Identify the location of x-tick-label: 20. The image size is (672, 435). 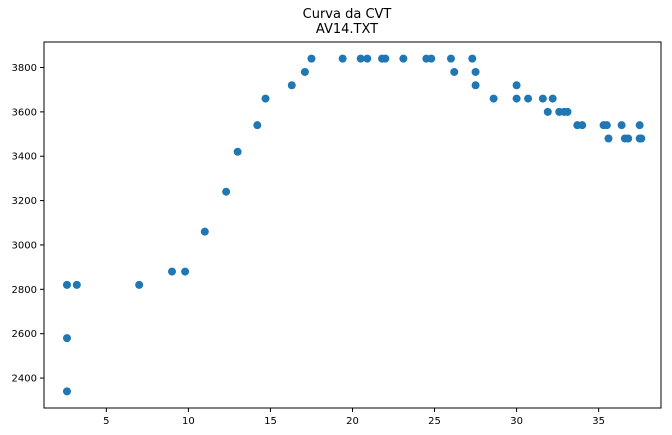
(352, 421).